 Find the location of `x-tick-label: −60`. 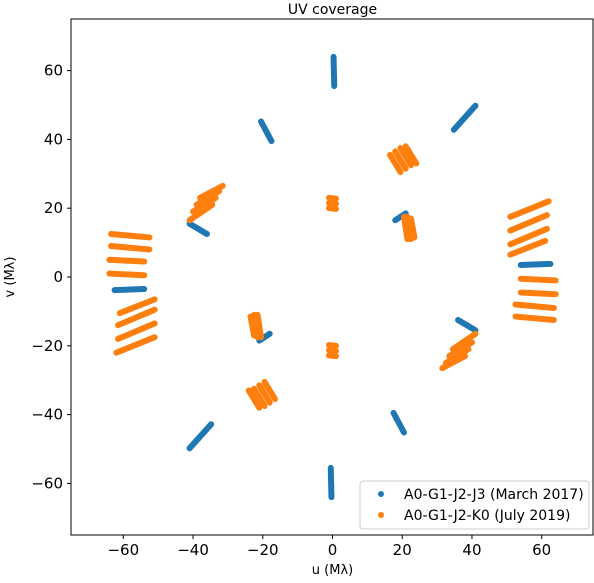

x-tick-label: −60 is located at coordinates (123, 550).